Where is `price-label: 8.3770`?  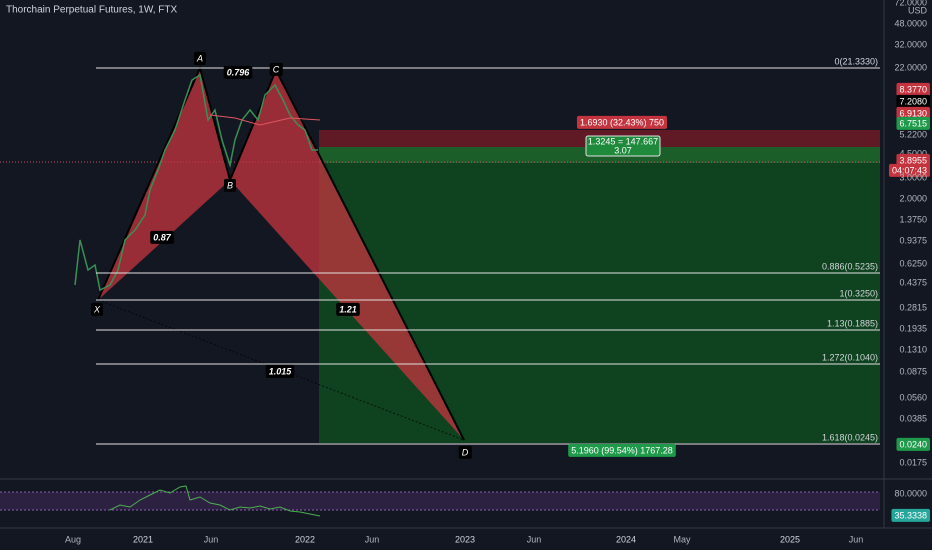 price-label: 8.3770 is located at coordinates (913, 89).